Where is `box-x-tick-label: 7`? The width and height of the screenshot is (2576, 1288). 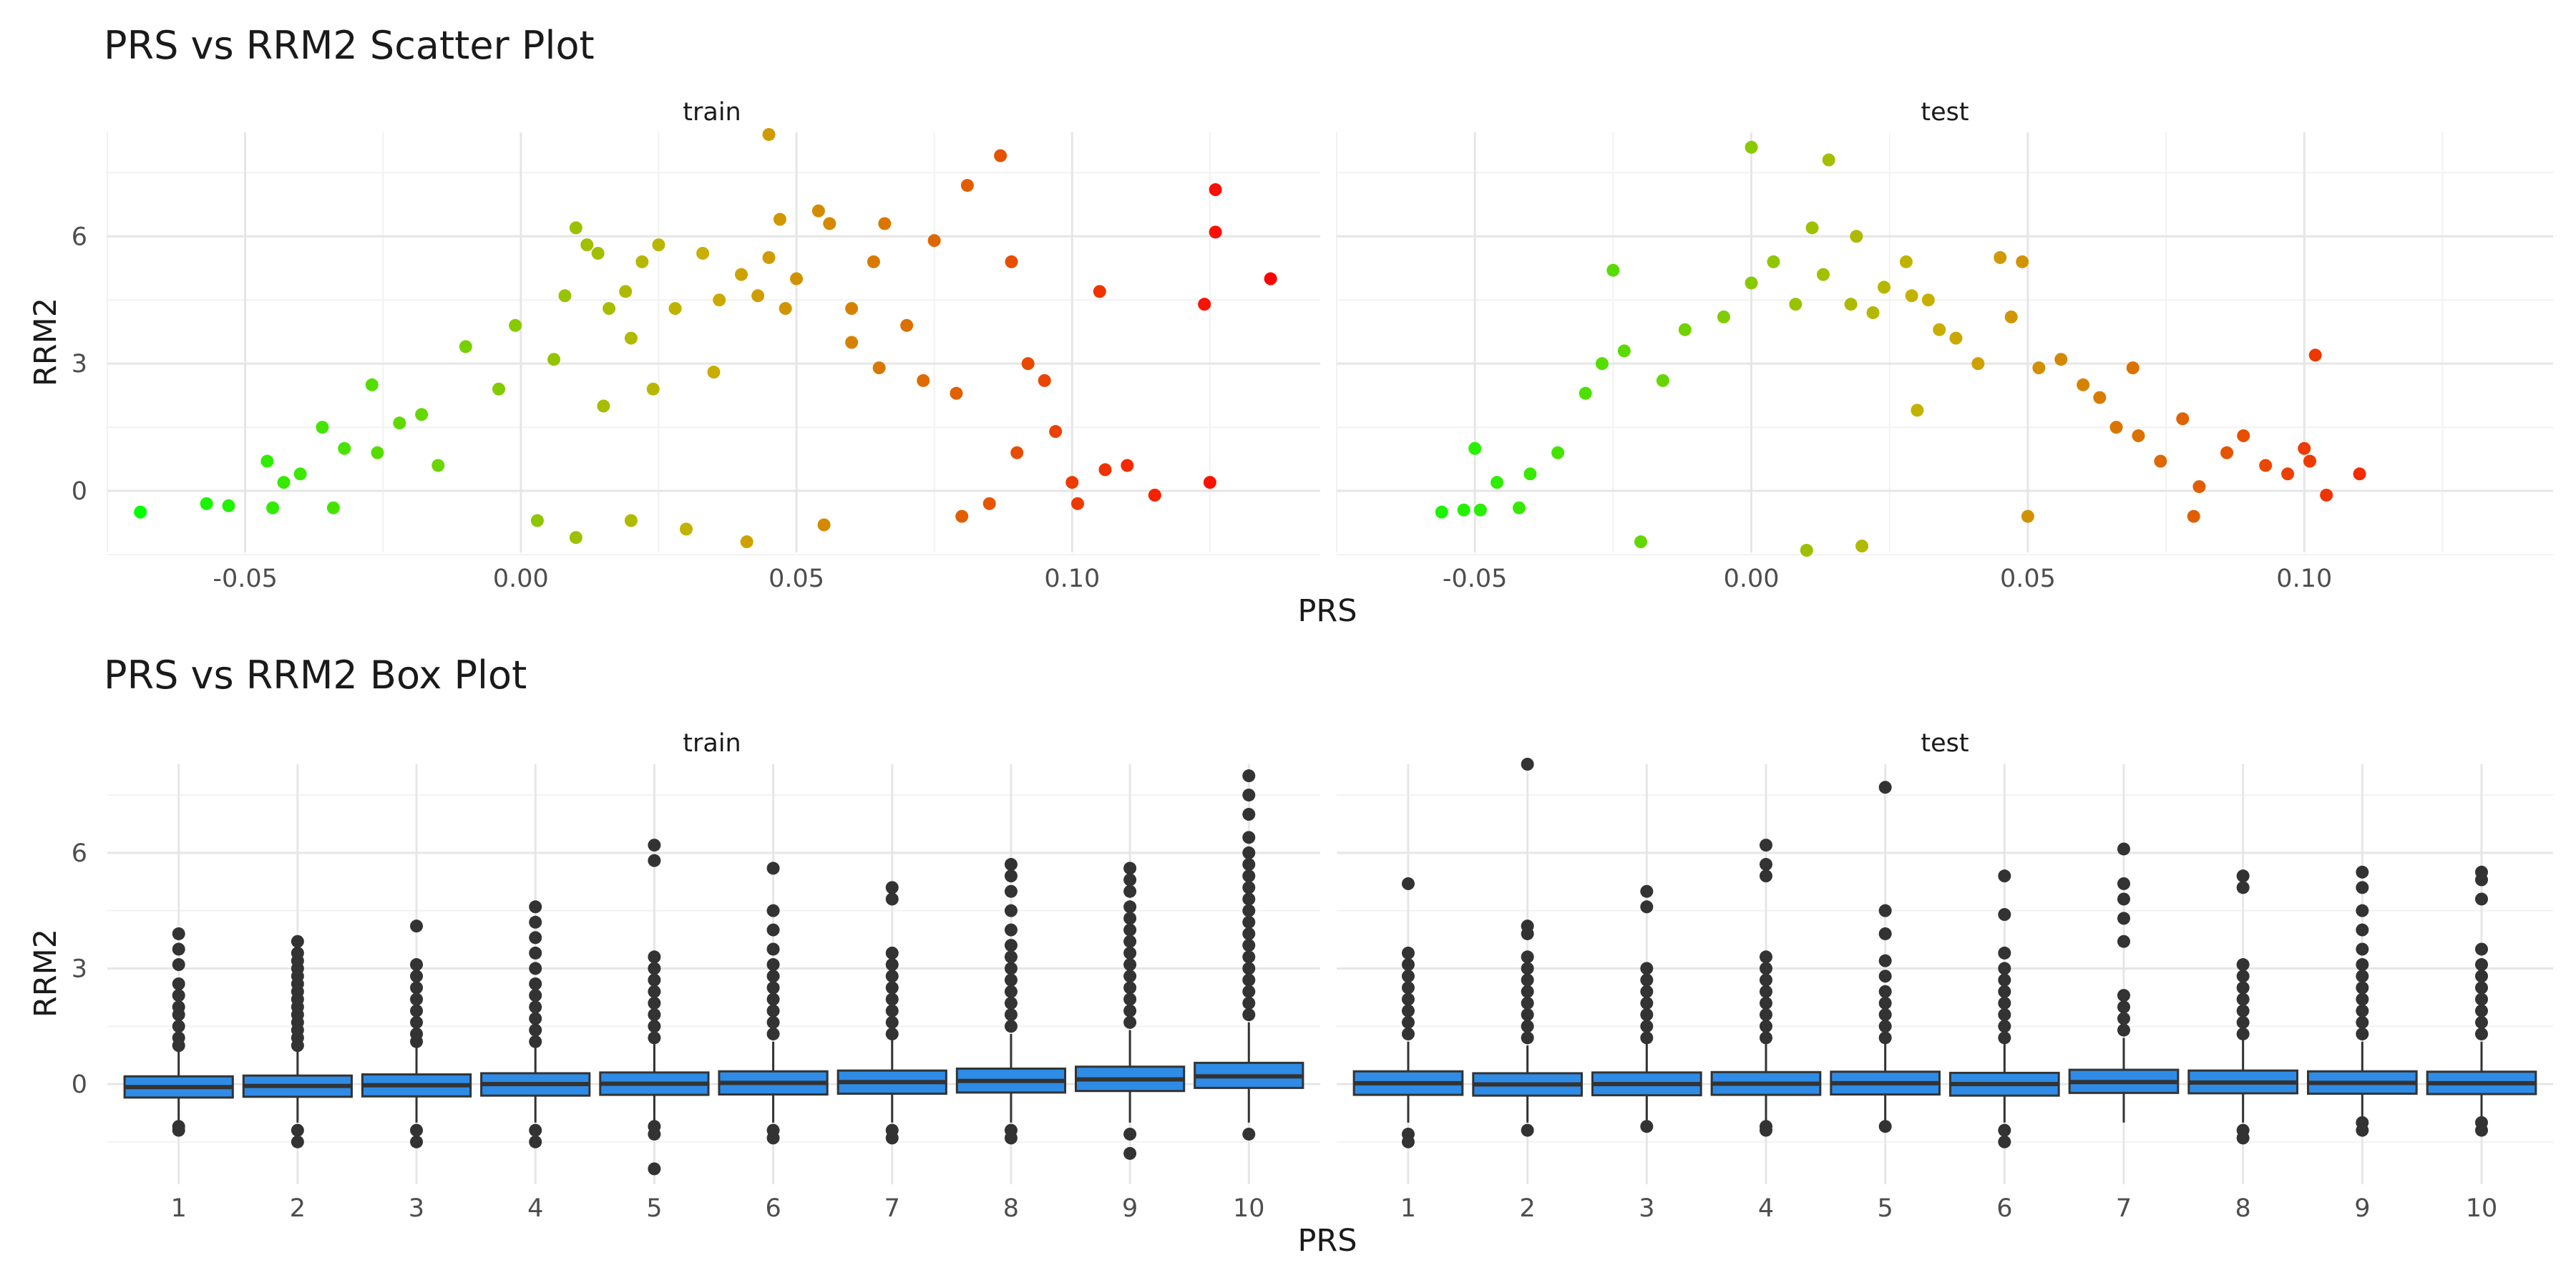
box-x-tick-label: 7 is located at coordinates (2124, 1208).